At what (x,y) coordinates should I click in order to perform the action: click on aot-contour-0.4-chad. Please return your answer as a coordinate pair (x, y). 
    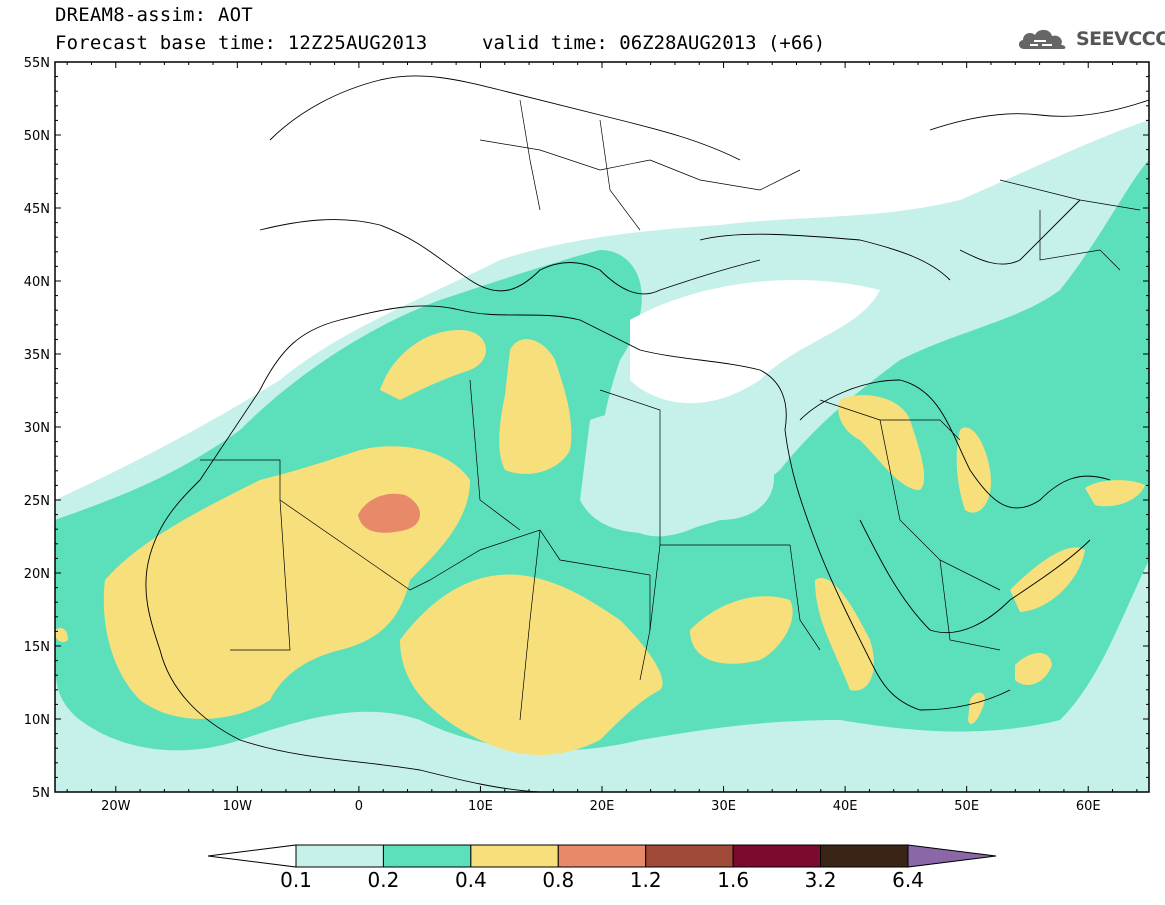
    Looking at the image, I should click on (531, 664).